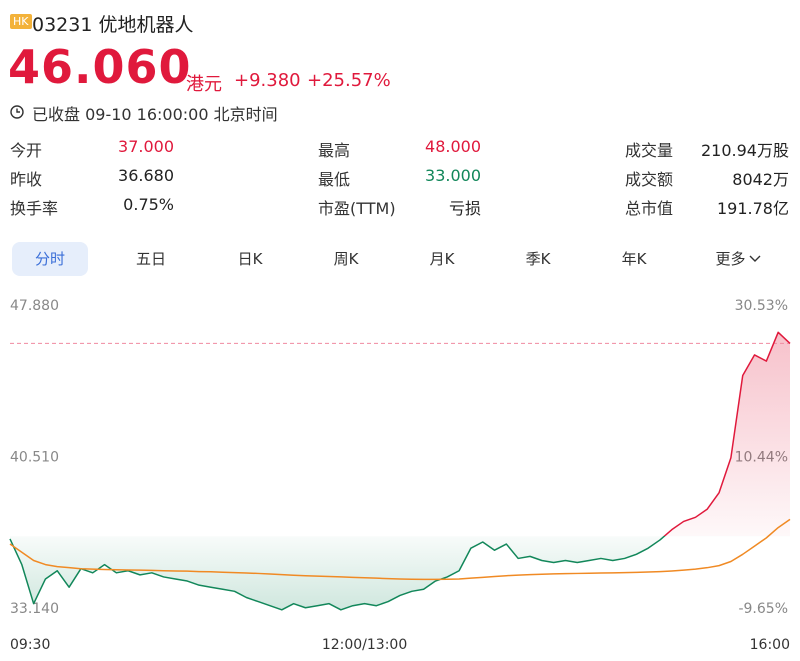 Image resolution: width=800 pixels, height=661 pixels. Describe the element at coordinates (349, 80) in the screenshot. I see `change-percent: +25.57%` at that location.